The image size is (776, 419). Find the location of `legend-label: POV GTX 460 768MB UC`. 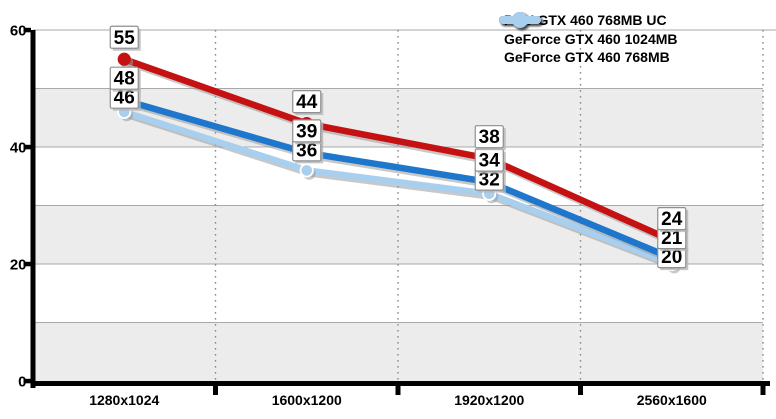

legend-label: POV GTX 460 768MB UC is located at coordinates (585, 20).